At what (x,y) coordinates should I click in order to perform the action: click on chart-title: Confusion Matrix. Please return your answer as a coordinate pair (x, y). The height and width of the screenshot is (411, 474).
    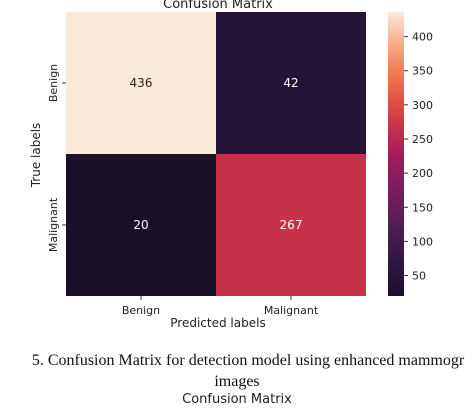
    Looking at the image, I should click on (218, 6).